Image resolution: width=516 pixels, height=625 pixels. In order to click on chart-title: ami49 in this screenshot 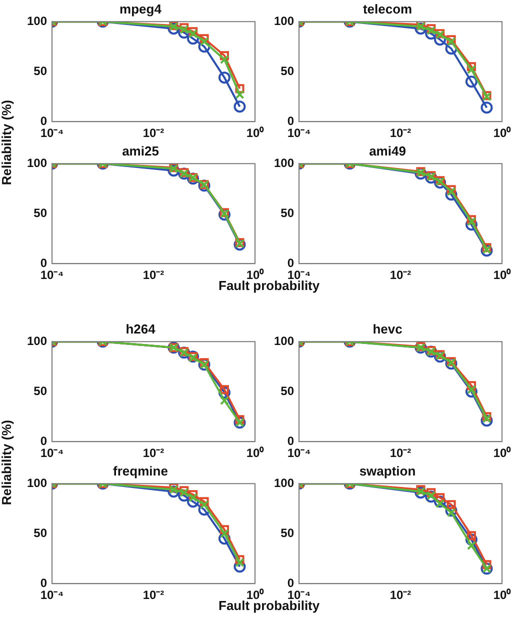, I will do `click(387, 150)`.